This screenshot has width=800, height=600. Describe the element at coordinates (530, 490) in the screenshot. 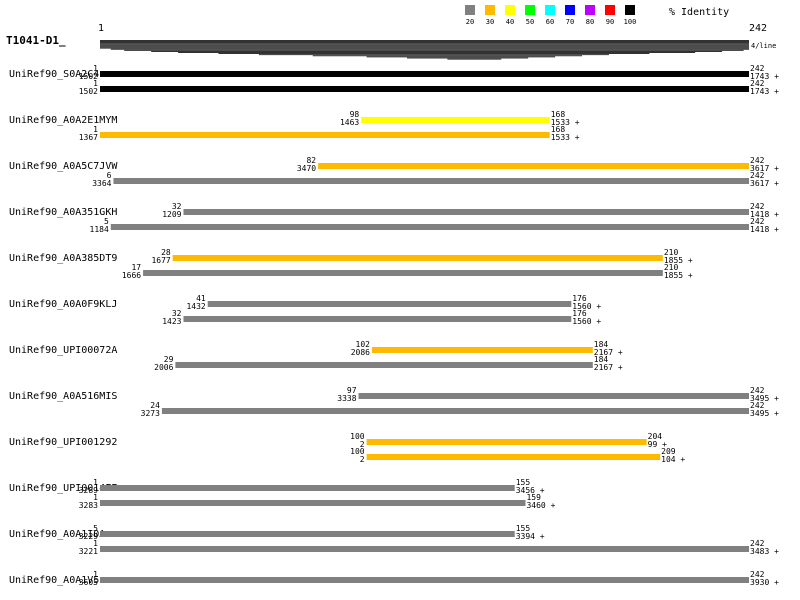

I see `hit-end-number: 3456 +` at that location.